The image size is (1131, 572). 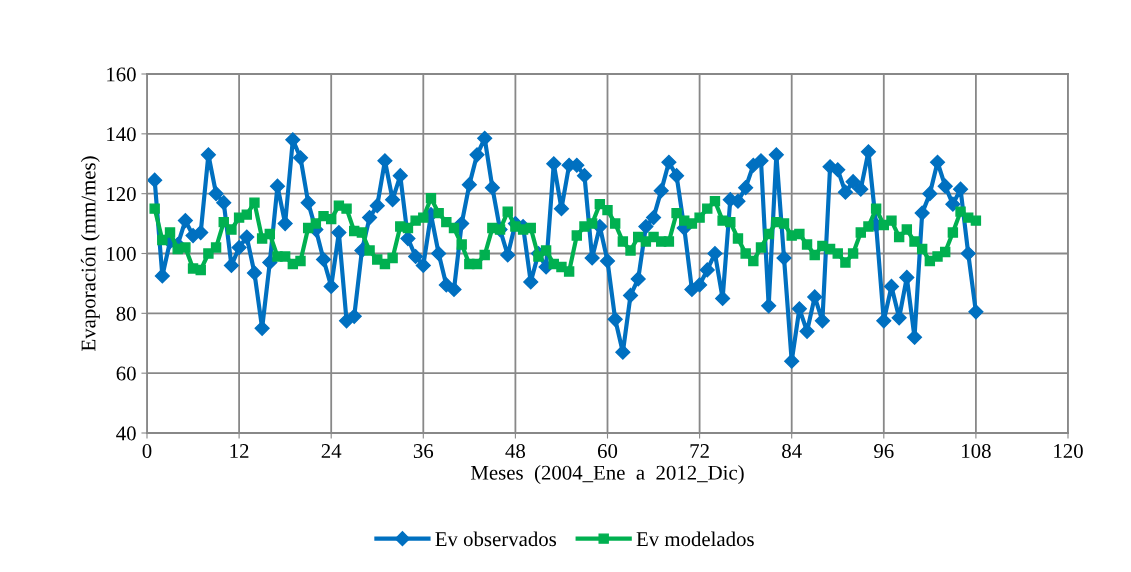 I want to click on x-tick-label: 48, so click(x=515, y=451).